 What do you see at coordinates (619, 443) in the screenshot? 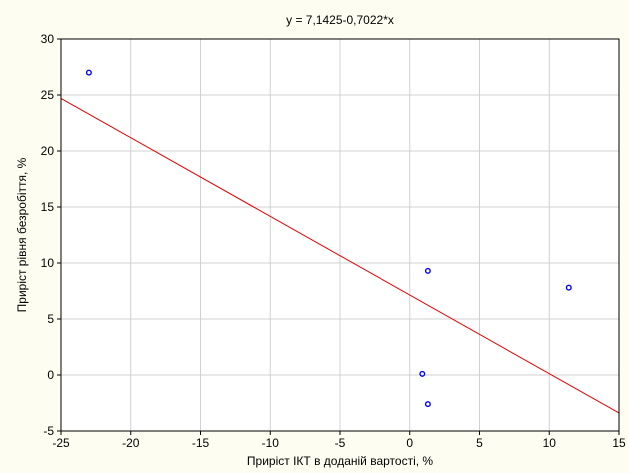
I see `x-tick-label: 15` at bounding box center [619, 443].